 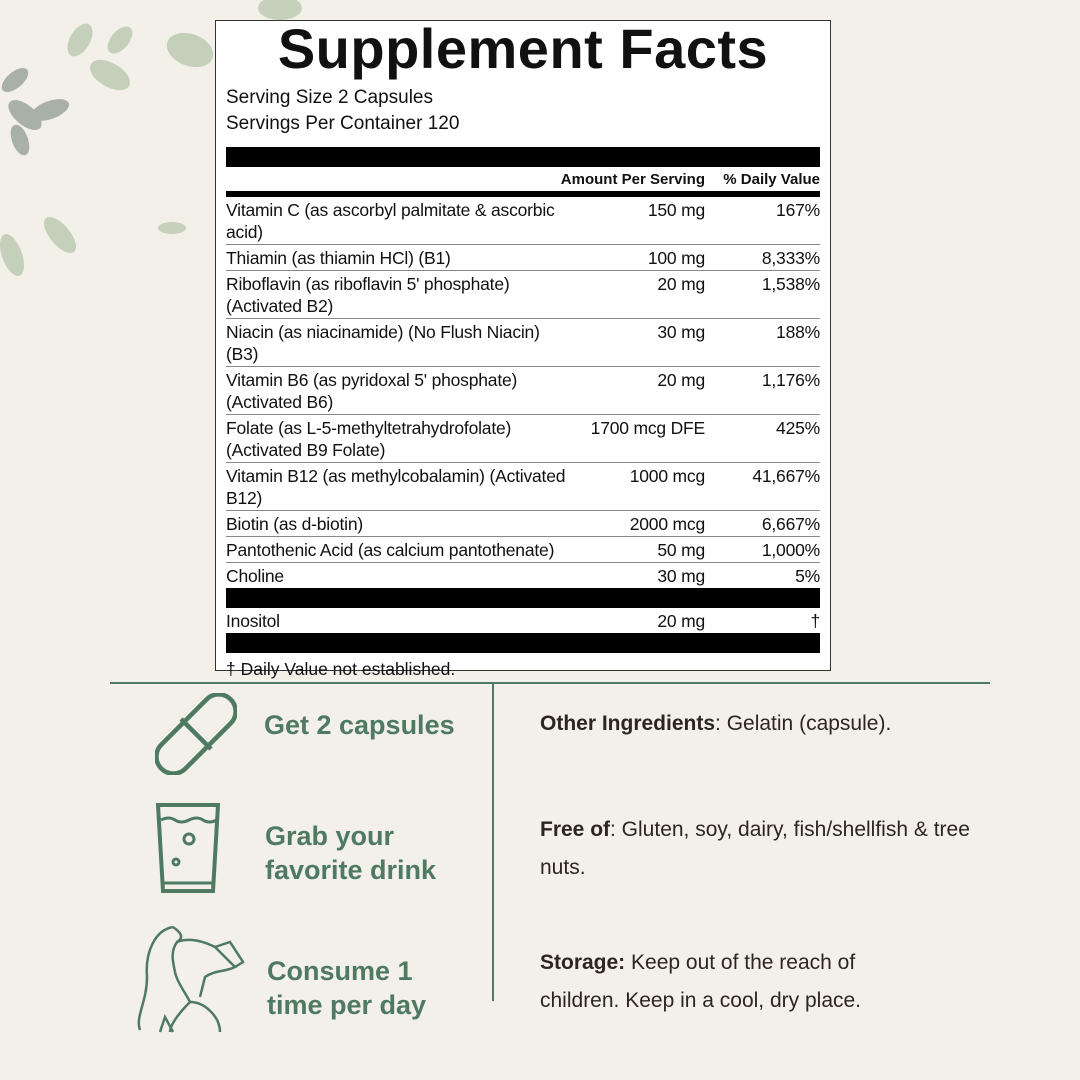 What do you see at coordinates (341, 669) in the screenshot?
I see `footnote: † Daily Value not established.` at bounding box center [341, 669].